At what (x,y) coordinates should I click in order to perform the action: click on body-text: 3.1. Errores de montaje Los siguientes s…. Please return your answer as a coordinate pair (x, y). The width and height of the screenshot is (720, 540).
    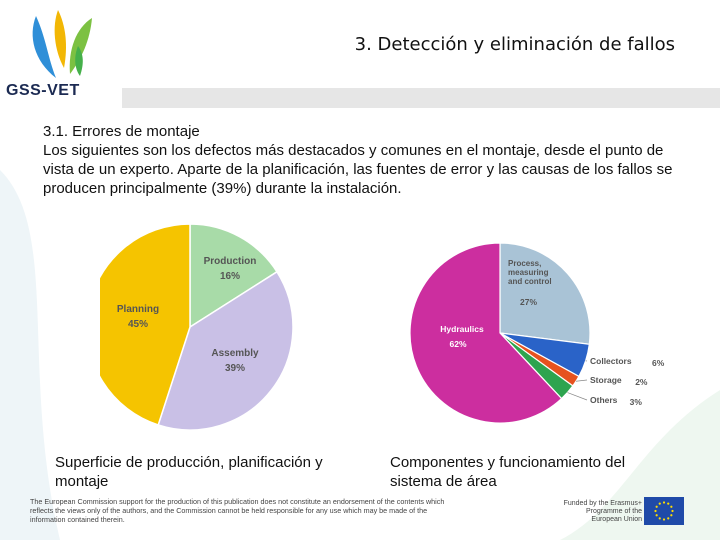
    Looking at the image, I should click on (363, 160).